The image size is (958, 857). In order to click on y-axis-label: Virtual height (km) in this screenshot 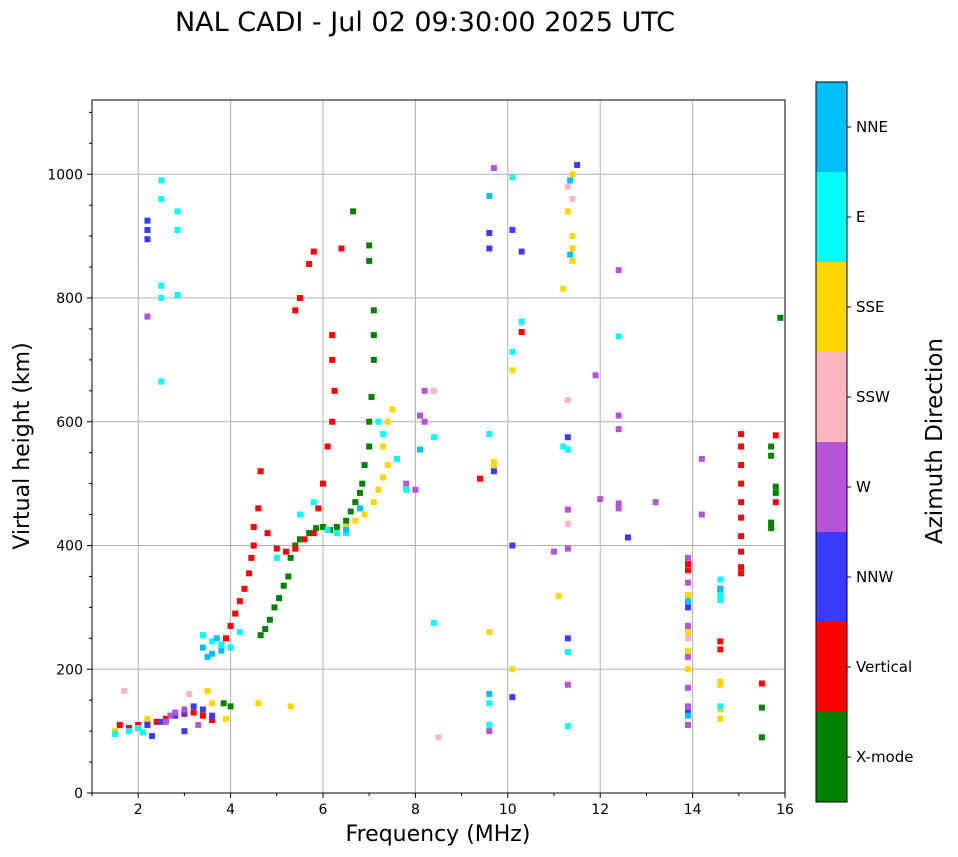, I will do `click(22, 445)`.